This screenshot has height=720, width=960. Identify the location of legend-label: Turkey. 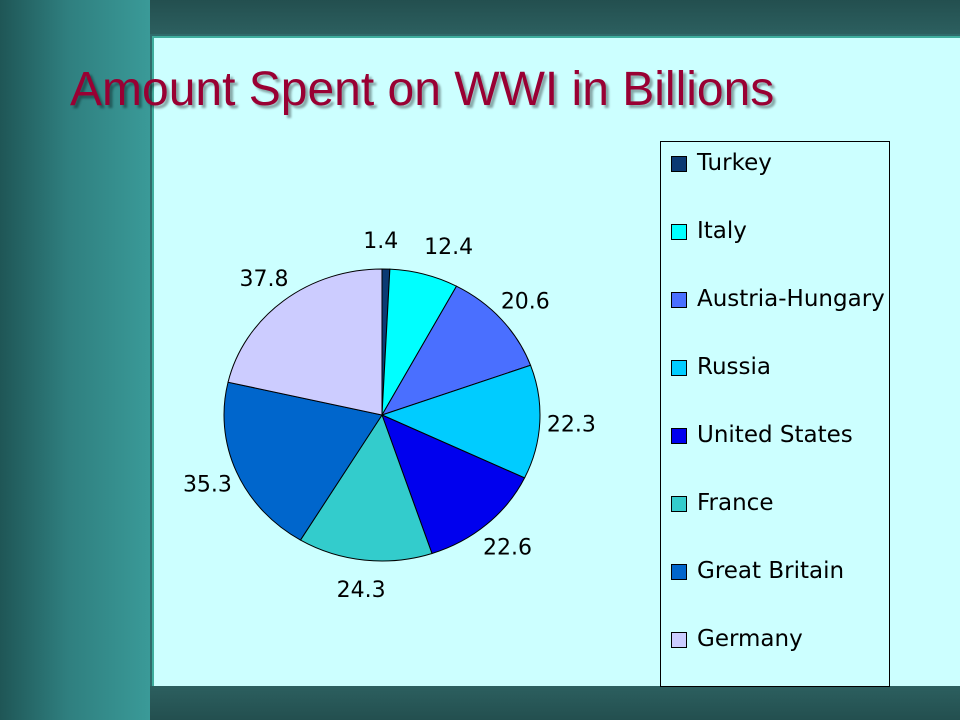
(734, 163).